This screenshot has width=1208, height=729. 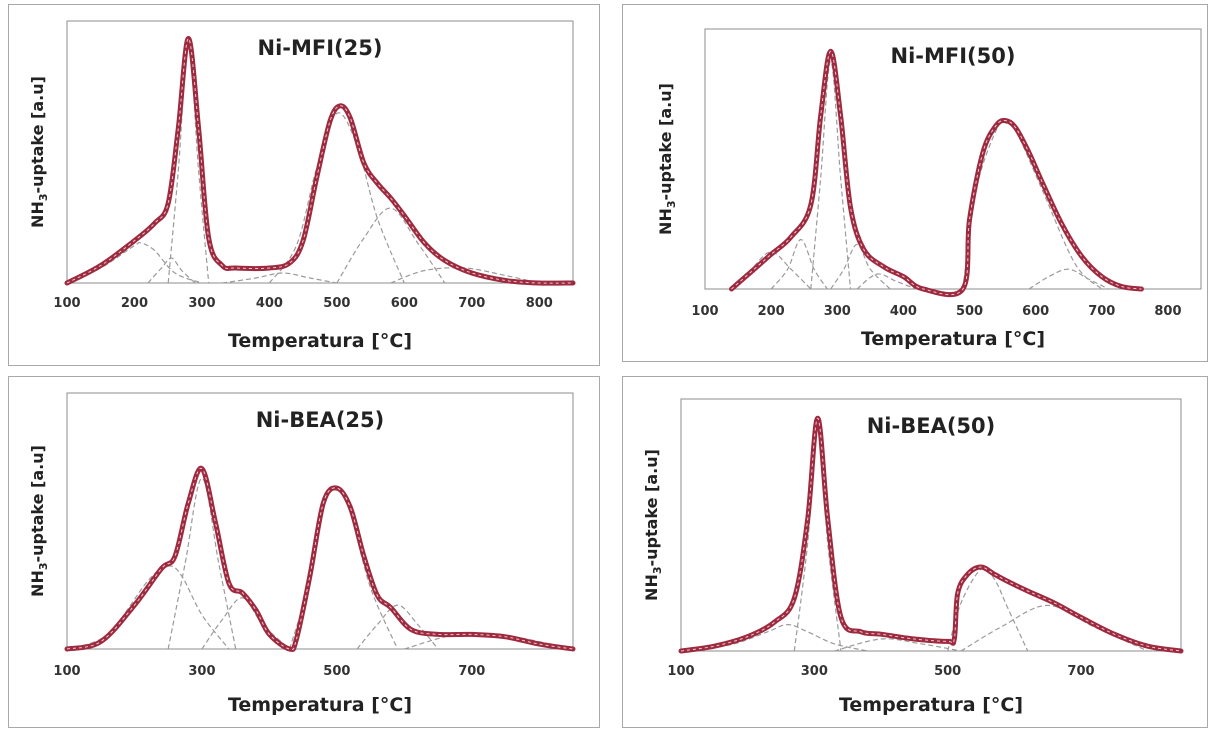 I want to click on chart-title: Ni-MFI(50), so click(x=953, y=56).